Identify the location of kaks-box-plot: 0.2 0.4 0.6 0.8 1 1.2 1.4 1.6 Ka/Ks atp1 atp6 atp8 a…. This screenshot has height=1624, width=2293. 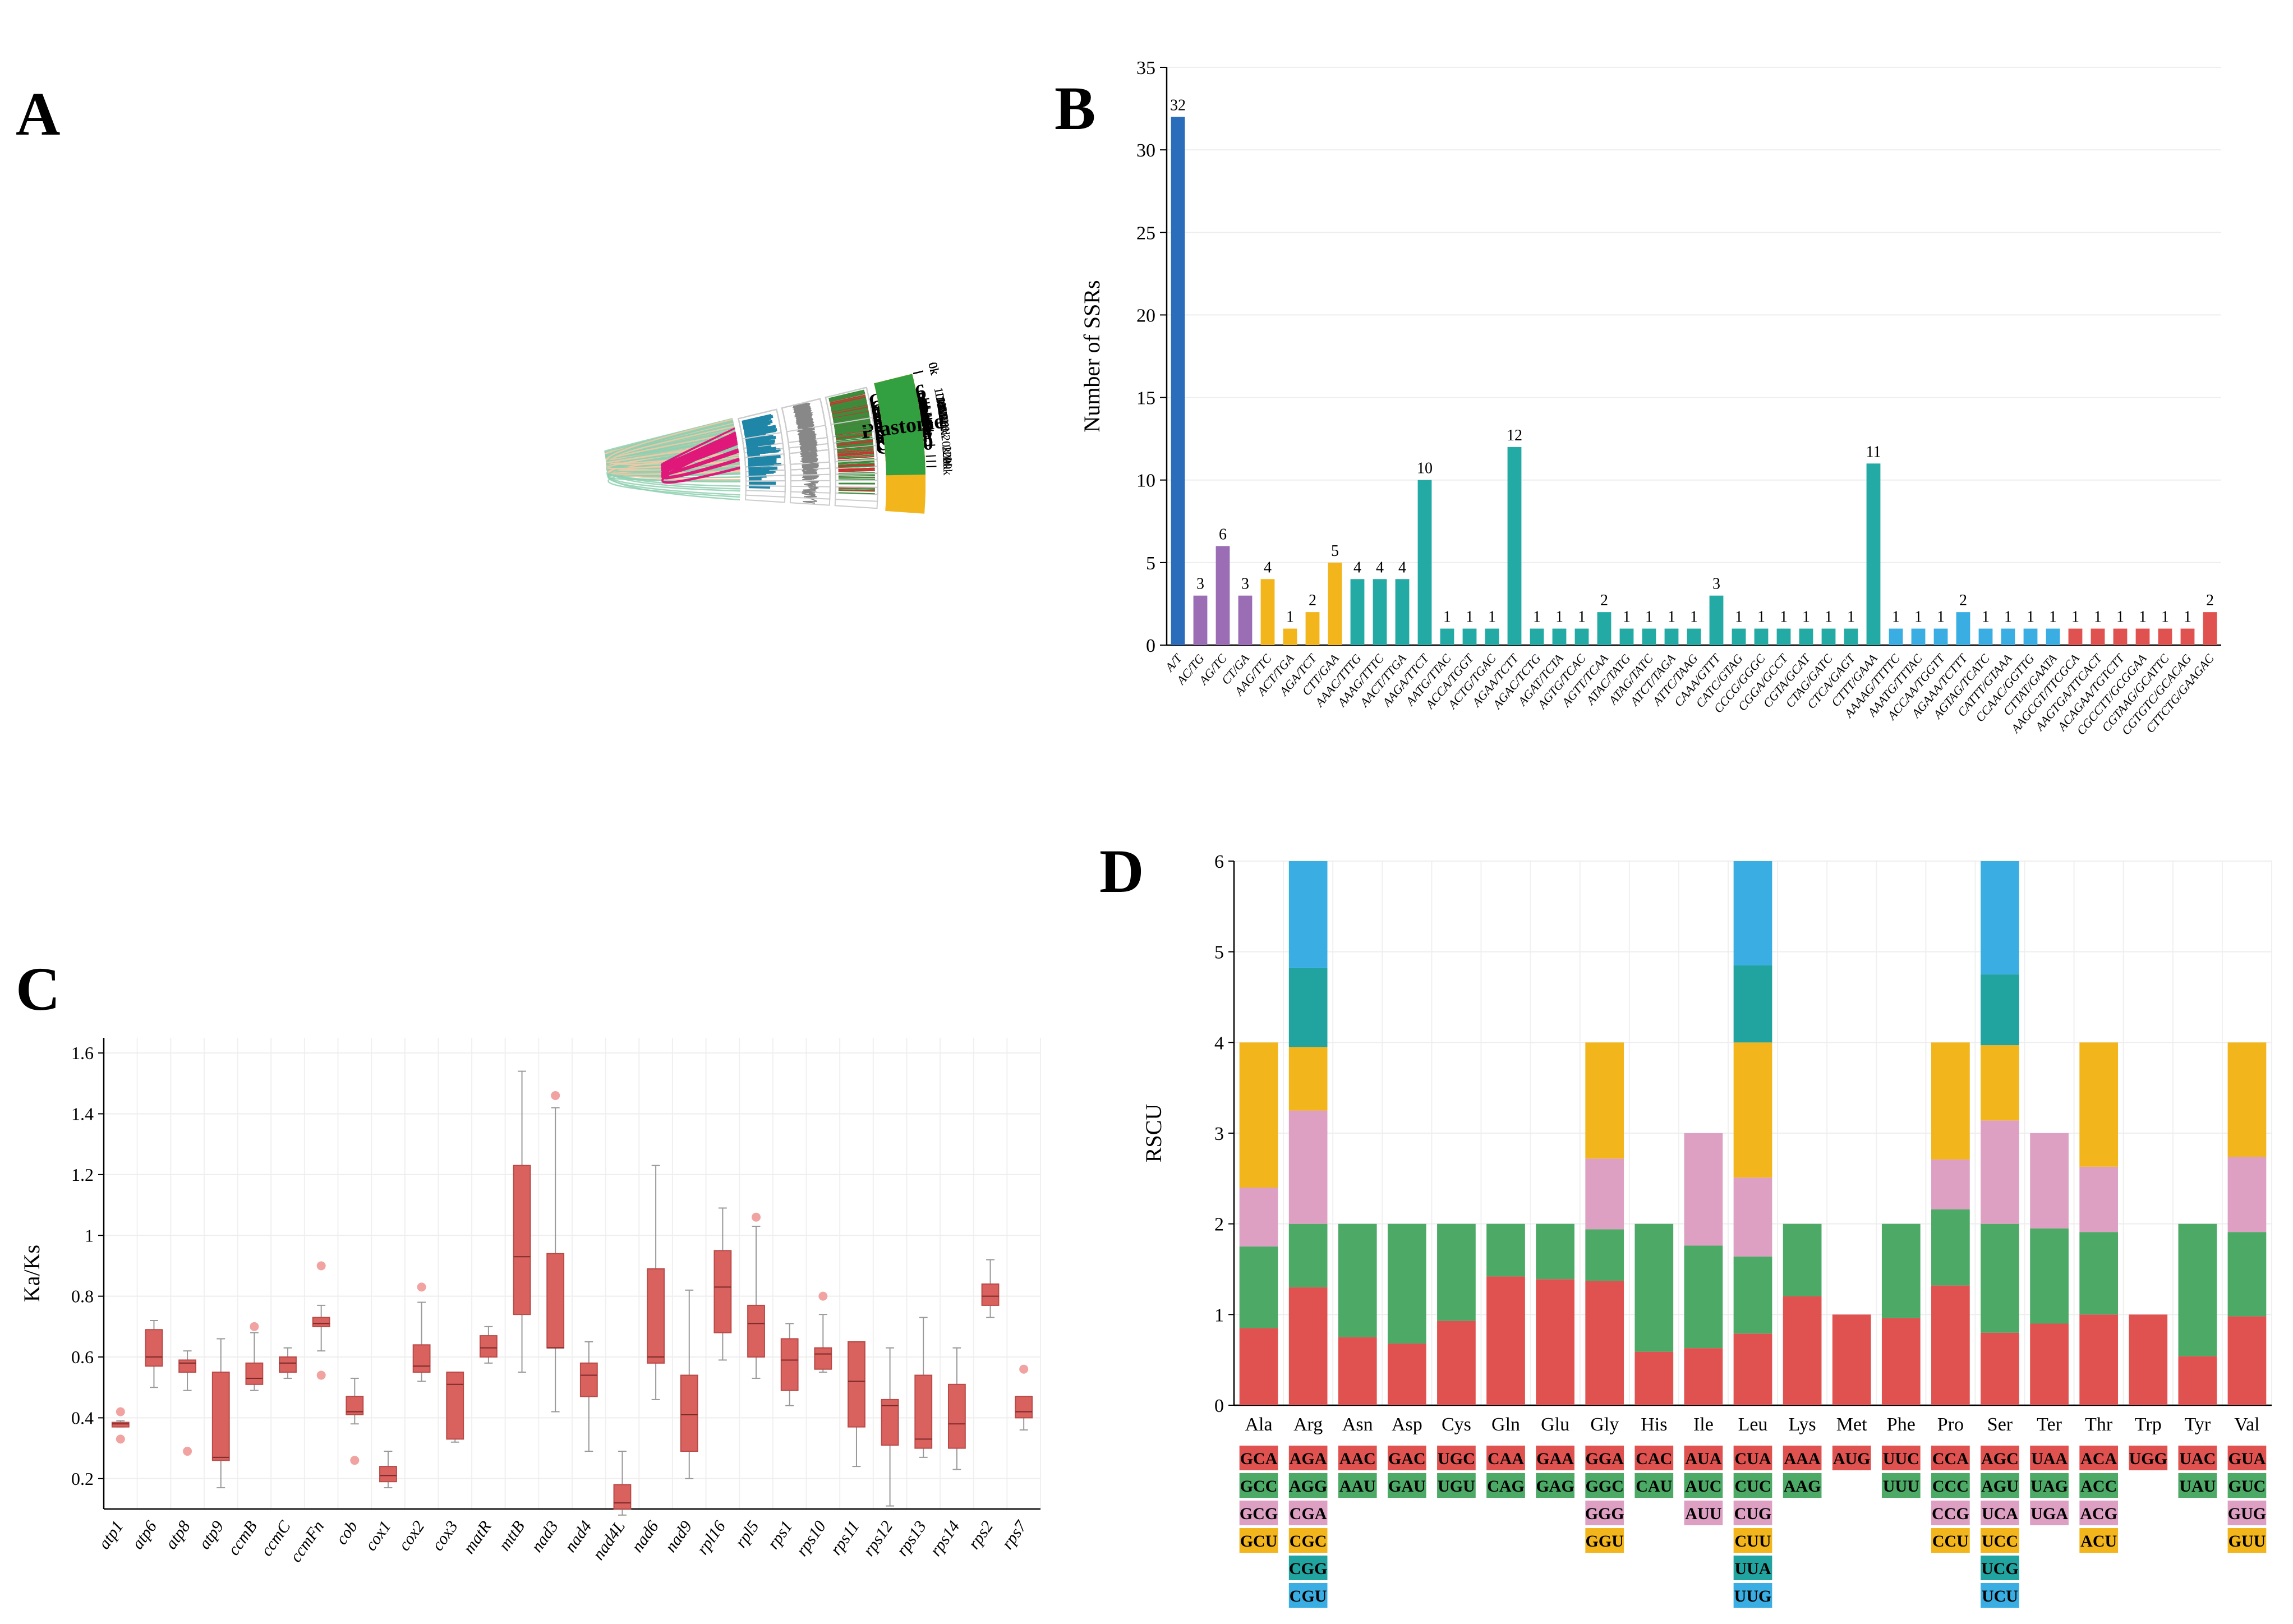
(530, 1302).